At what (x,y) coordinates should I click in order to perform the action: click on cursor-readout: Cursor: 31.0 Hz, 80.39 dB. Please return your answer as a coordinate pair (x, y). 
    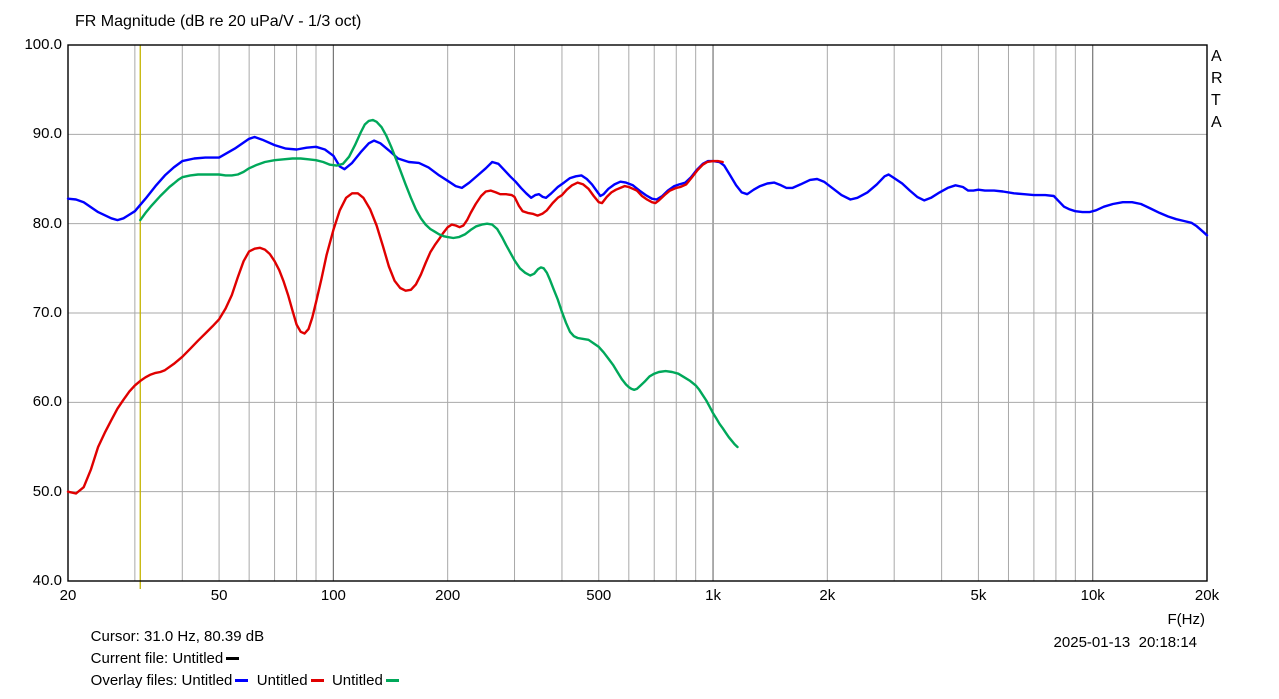
    Looking at the image, I should click on (169, 636).